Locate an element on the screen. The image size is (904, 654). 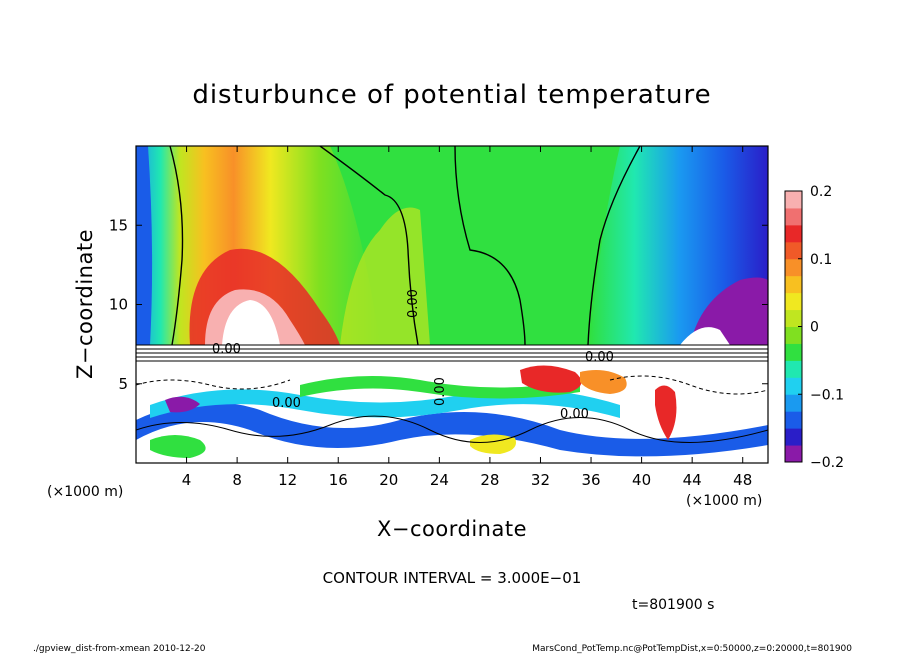
chart-title: disturbunce of potential temperature is located at coordinates (451, 95).